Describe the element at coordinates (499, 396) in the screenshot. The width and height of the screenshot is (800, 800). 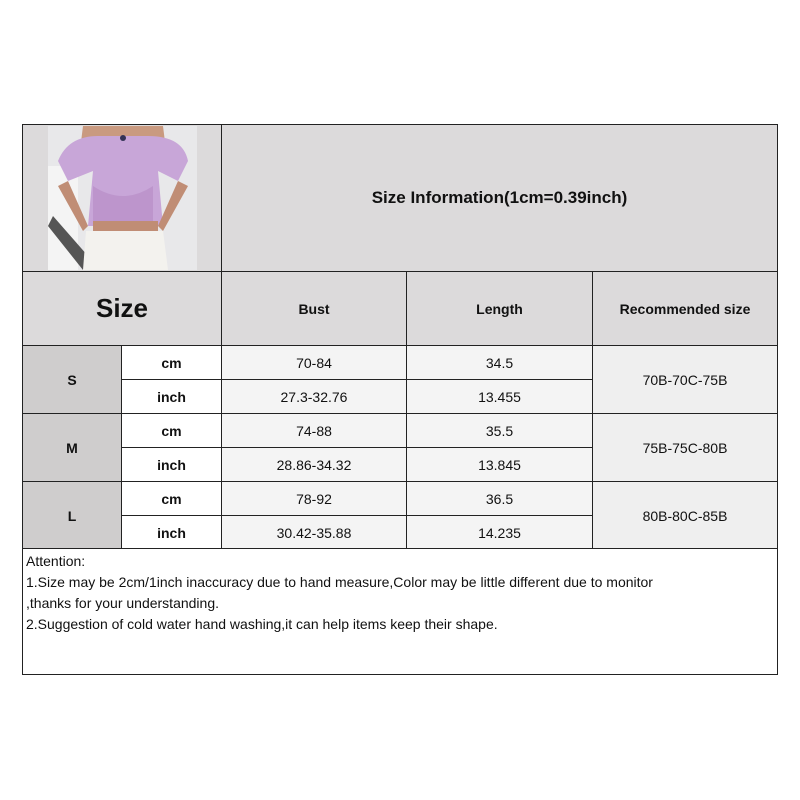
I see `length-value: 13.455` at that location.